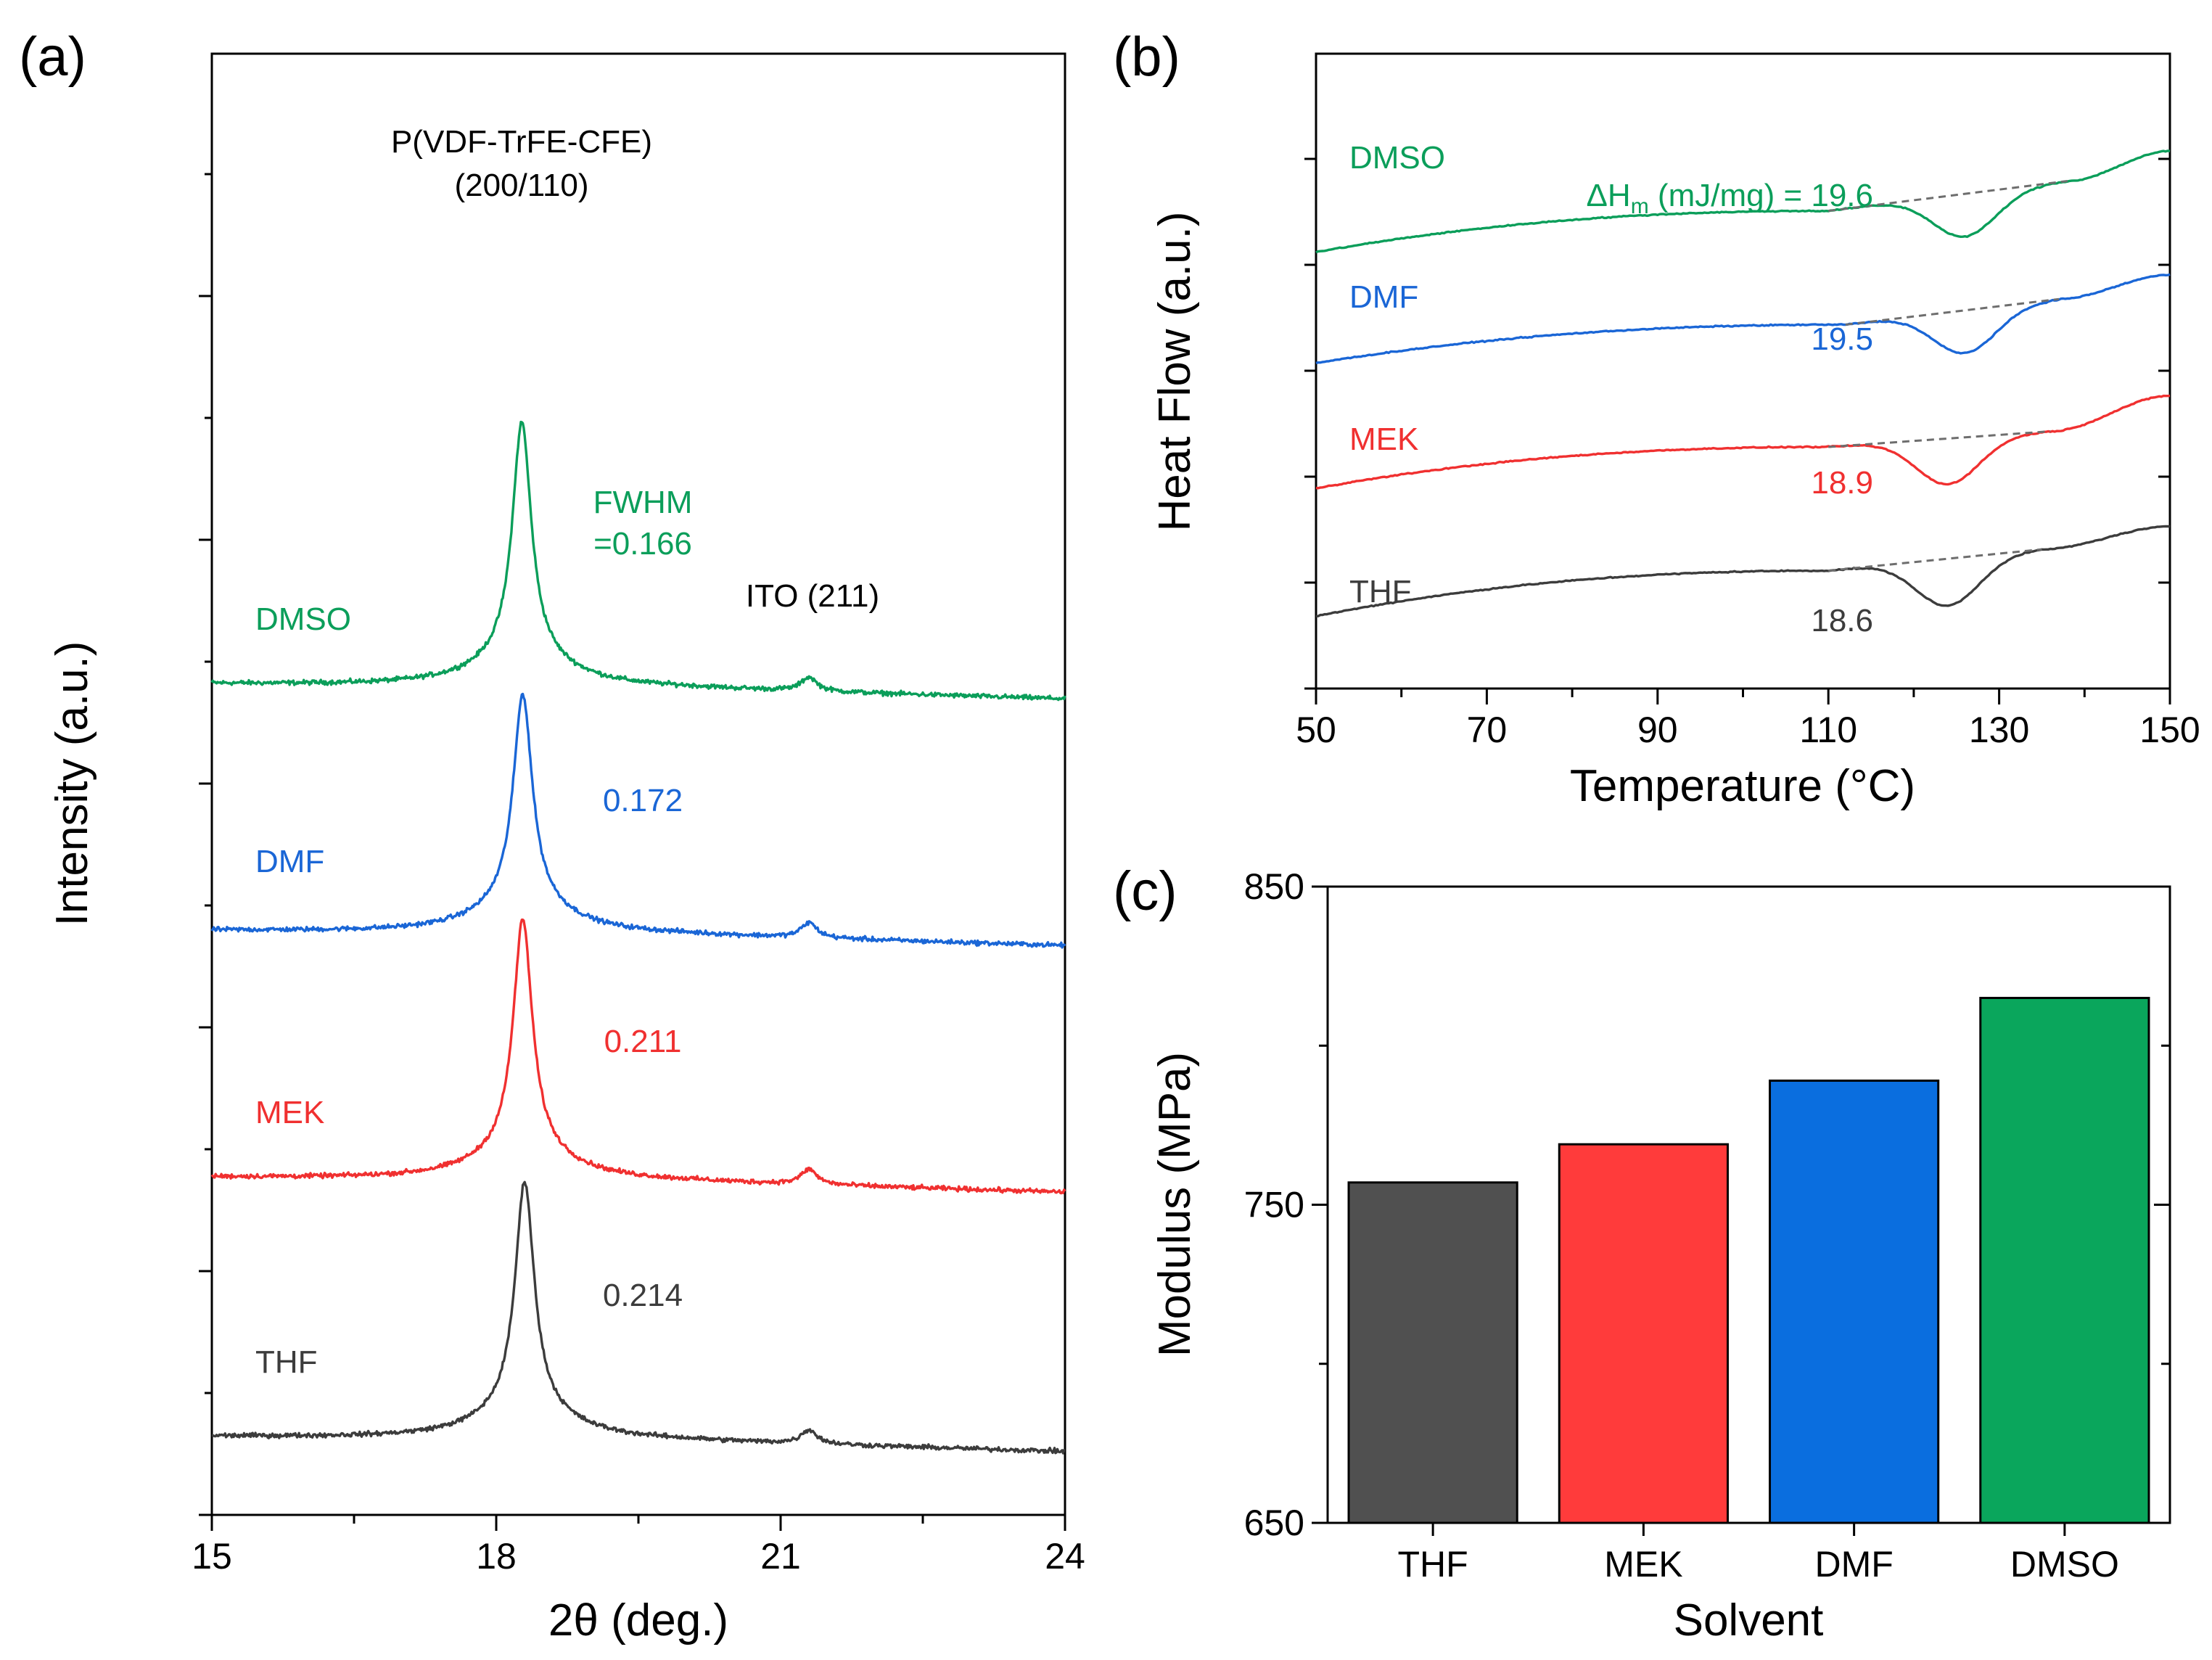  I want to click on panel-b-label: (b), so click(1147, 57).